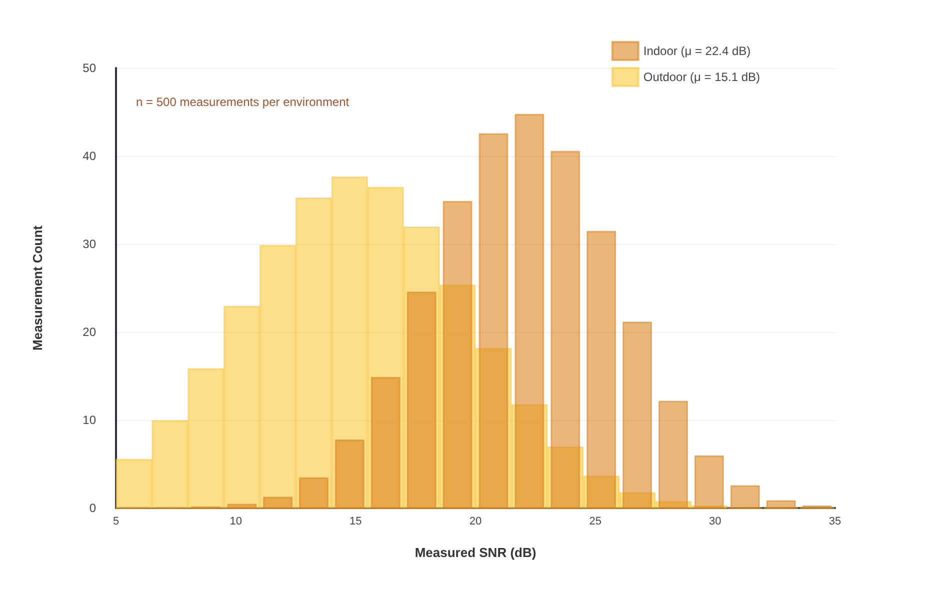 This screenshot has width=943, height=608. What do you see at coordinates (697, 51) in the screenshot?
I see `legend-label: Indoor (μ = 22.4 dB)` at bounding box center [697, 51].